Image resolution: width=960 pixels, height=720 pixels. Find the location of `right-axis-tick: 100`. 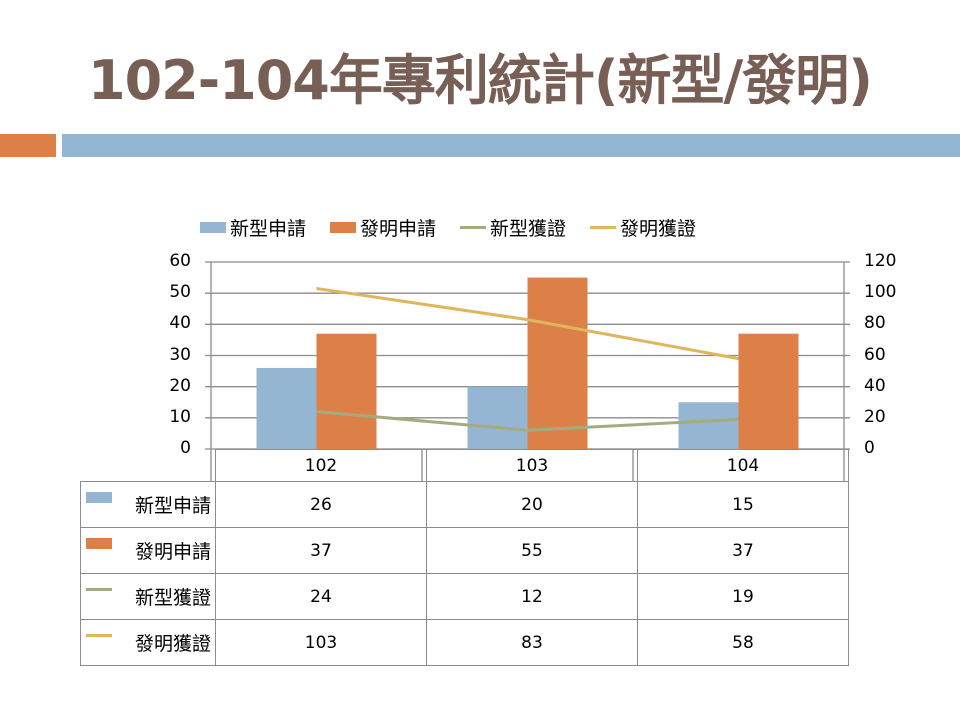

right-axis-tick: 100 is located at coordinates (880, 292).